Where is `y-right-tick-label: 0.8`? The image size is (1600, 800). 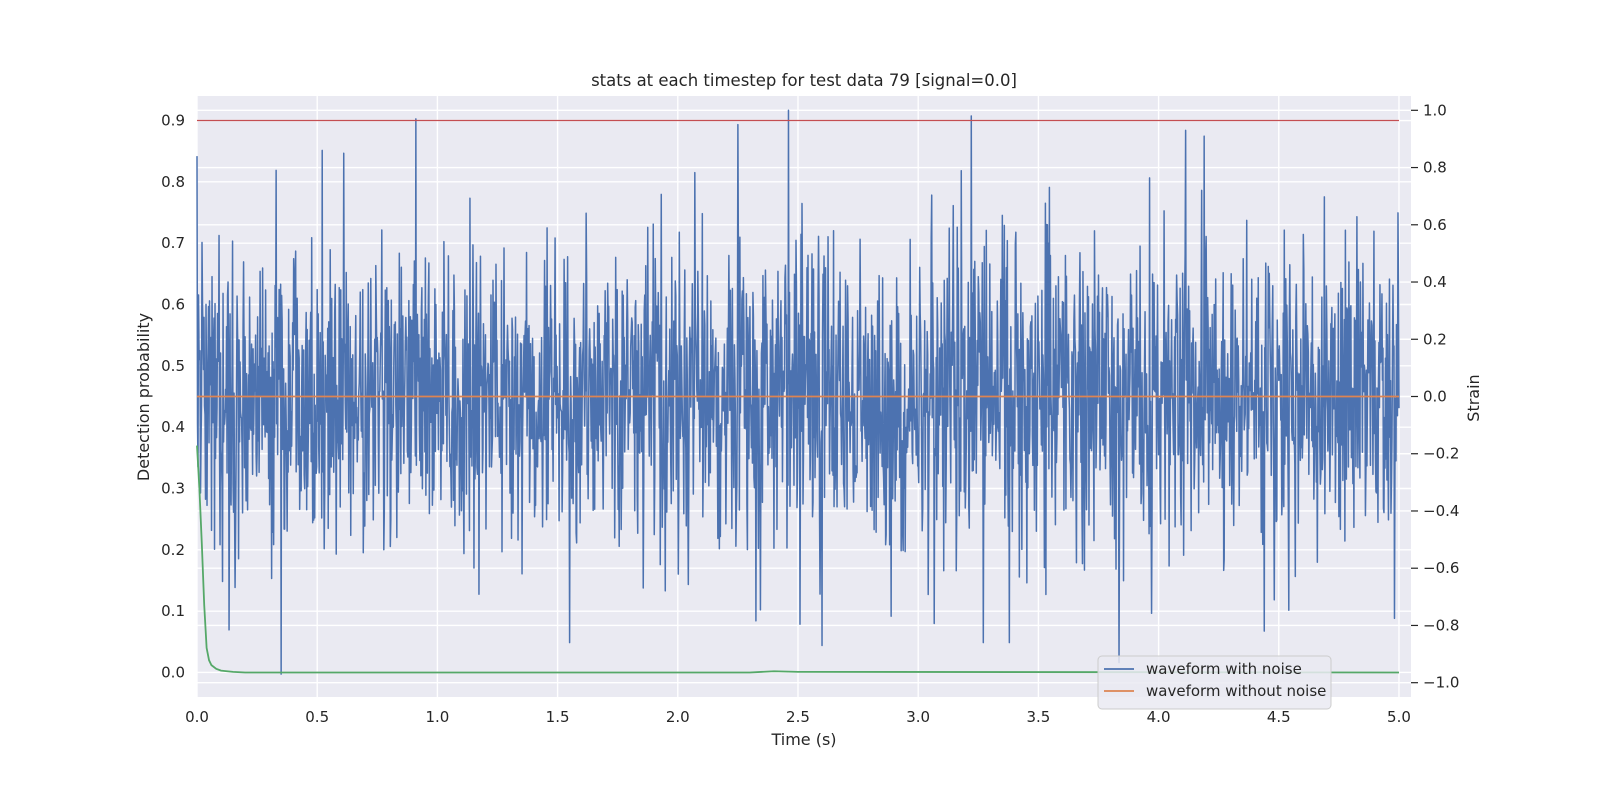 y-right-tick-label: 0.8 is located at coordinates (1435, 168).